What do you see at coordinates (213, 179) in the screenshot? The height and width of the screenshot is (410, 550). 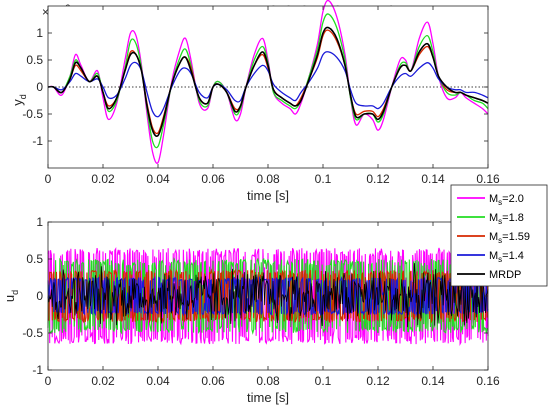 I see `top-x-tick-label: 0.06` at bounding box center [213, 179].